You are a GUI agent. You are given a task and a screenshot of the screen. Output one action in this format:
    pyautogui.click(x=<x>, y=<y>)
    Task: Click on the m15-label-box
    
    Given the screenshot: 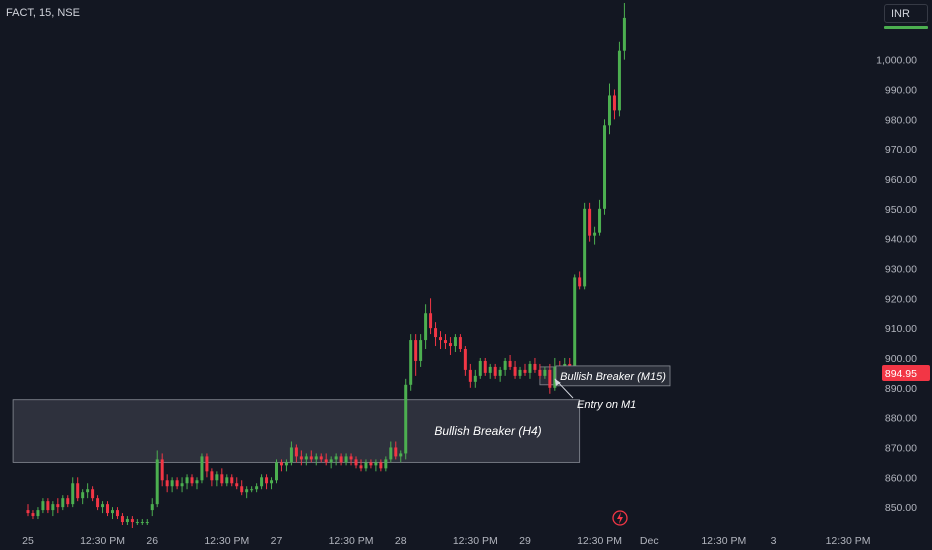 What is the action you would take?
    pyautogui.click(x=613, y=376)
    